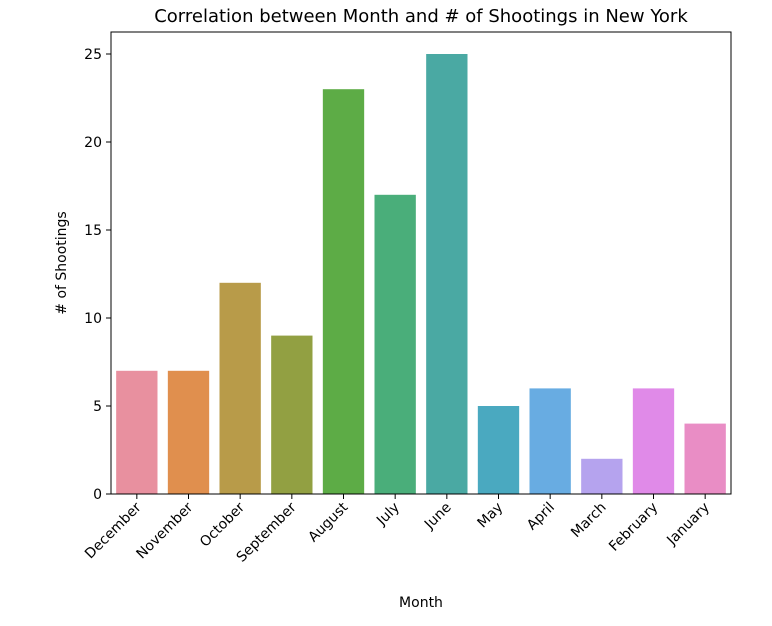  Describe the element at coordinates (588, 520) in the screenshot. I see `x-tick-label-march: March` at that location.